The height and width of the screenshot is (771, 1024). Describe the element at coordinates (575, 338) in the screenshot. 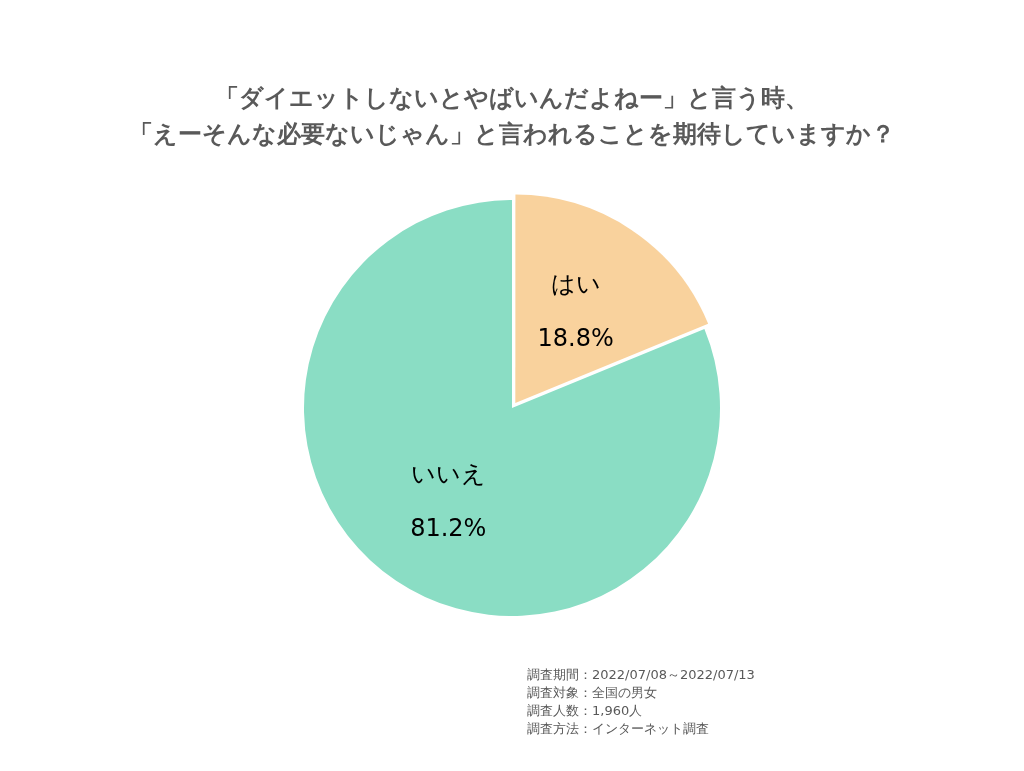

I see `data-label: 18.8%` at that location.